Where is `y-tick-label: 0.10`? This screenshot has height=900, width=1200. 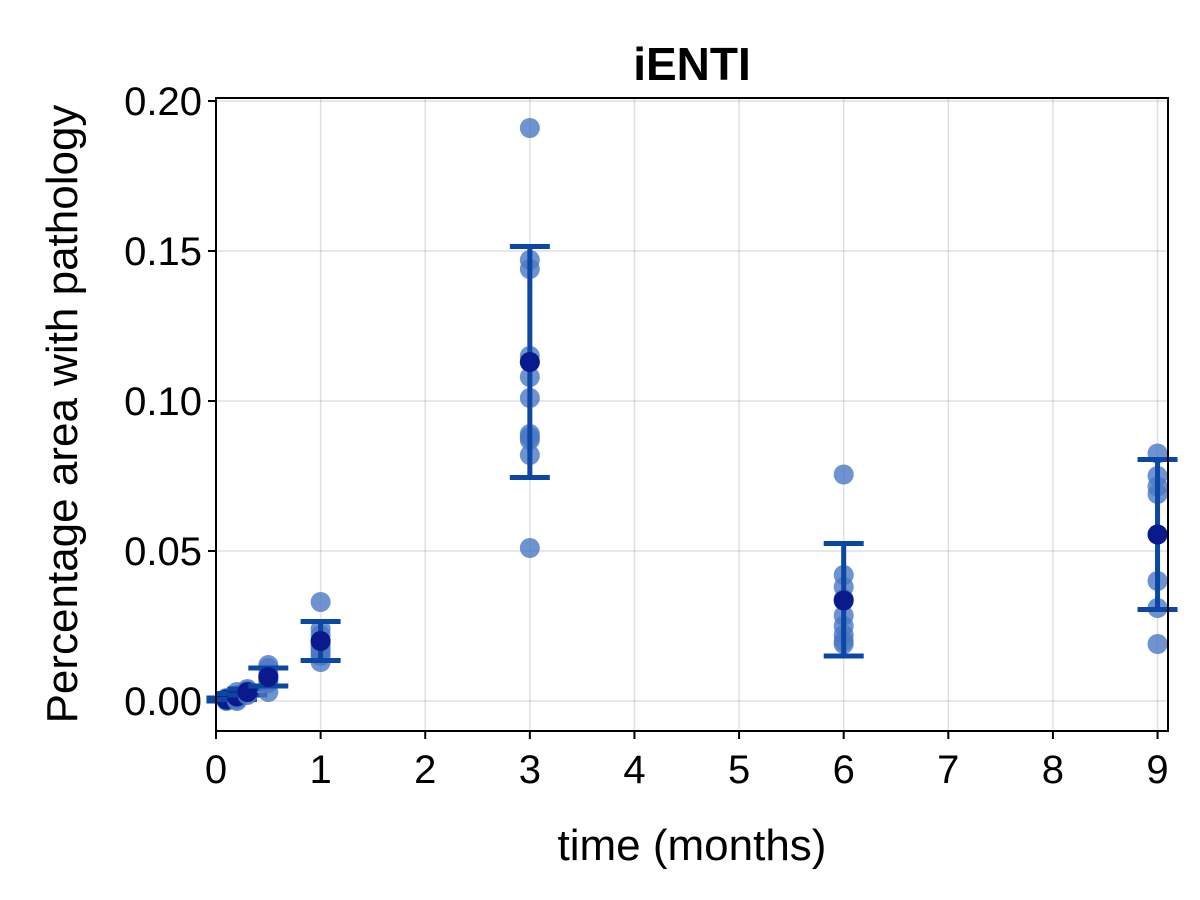
y-tick-label: 0.10 is located at coordinates (163, 402).